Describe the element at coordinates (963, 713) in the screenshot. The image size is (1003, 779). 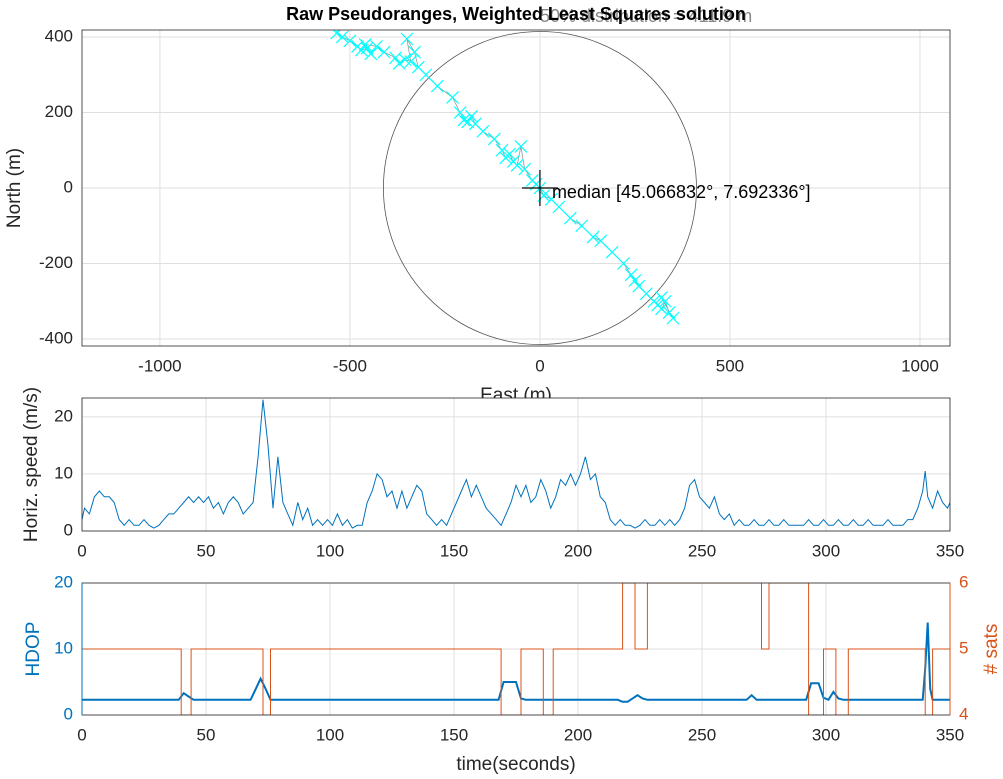
I see `y2-tick-label: 4` at that location.